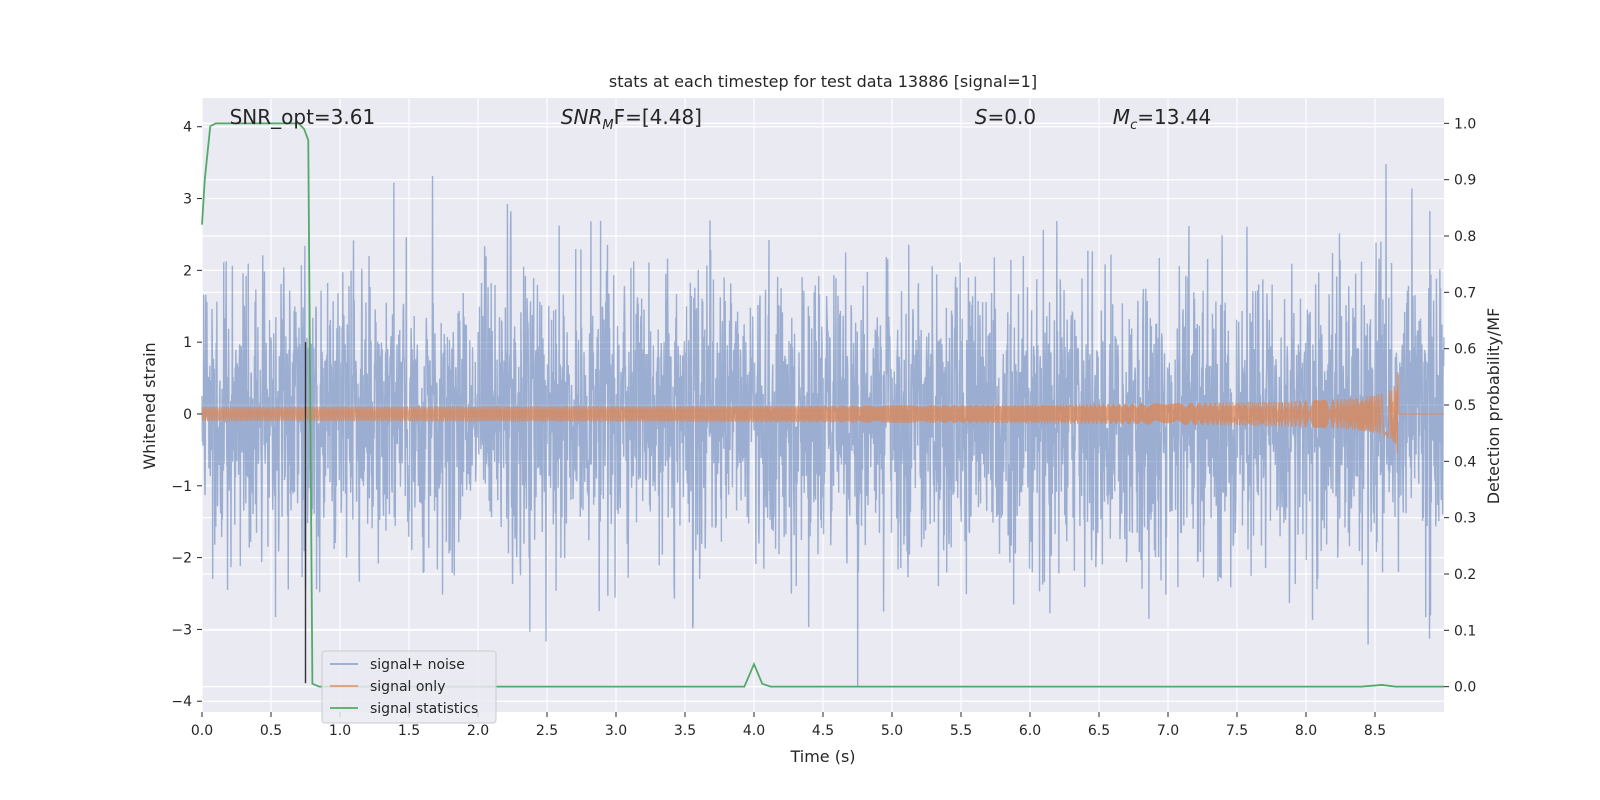  I want to click on y2-tick-label: 0.1, so click(1465, 631).